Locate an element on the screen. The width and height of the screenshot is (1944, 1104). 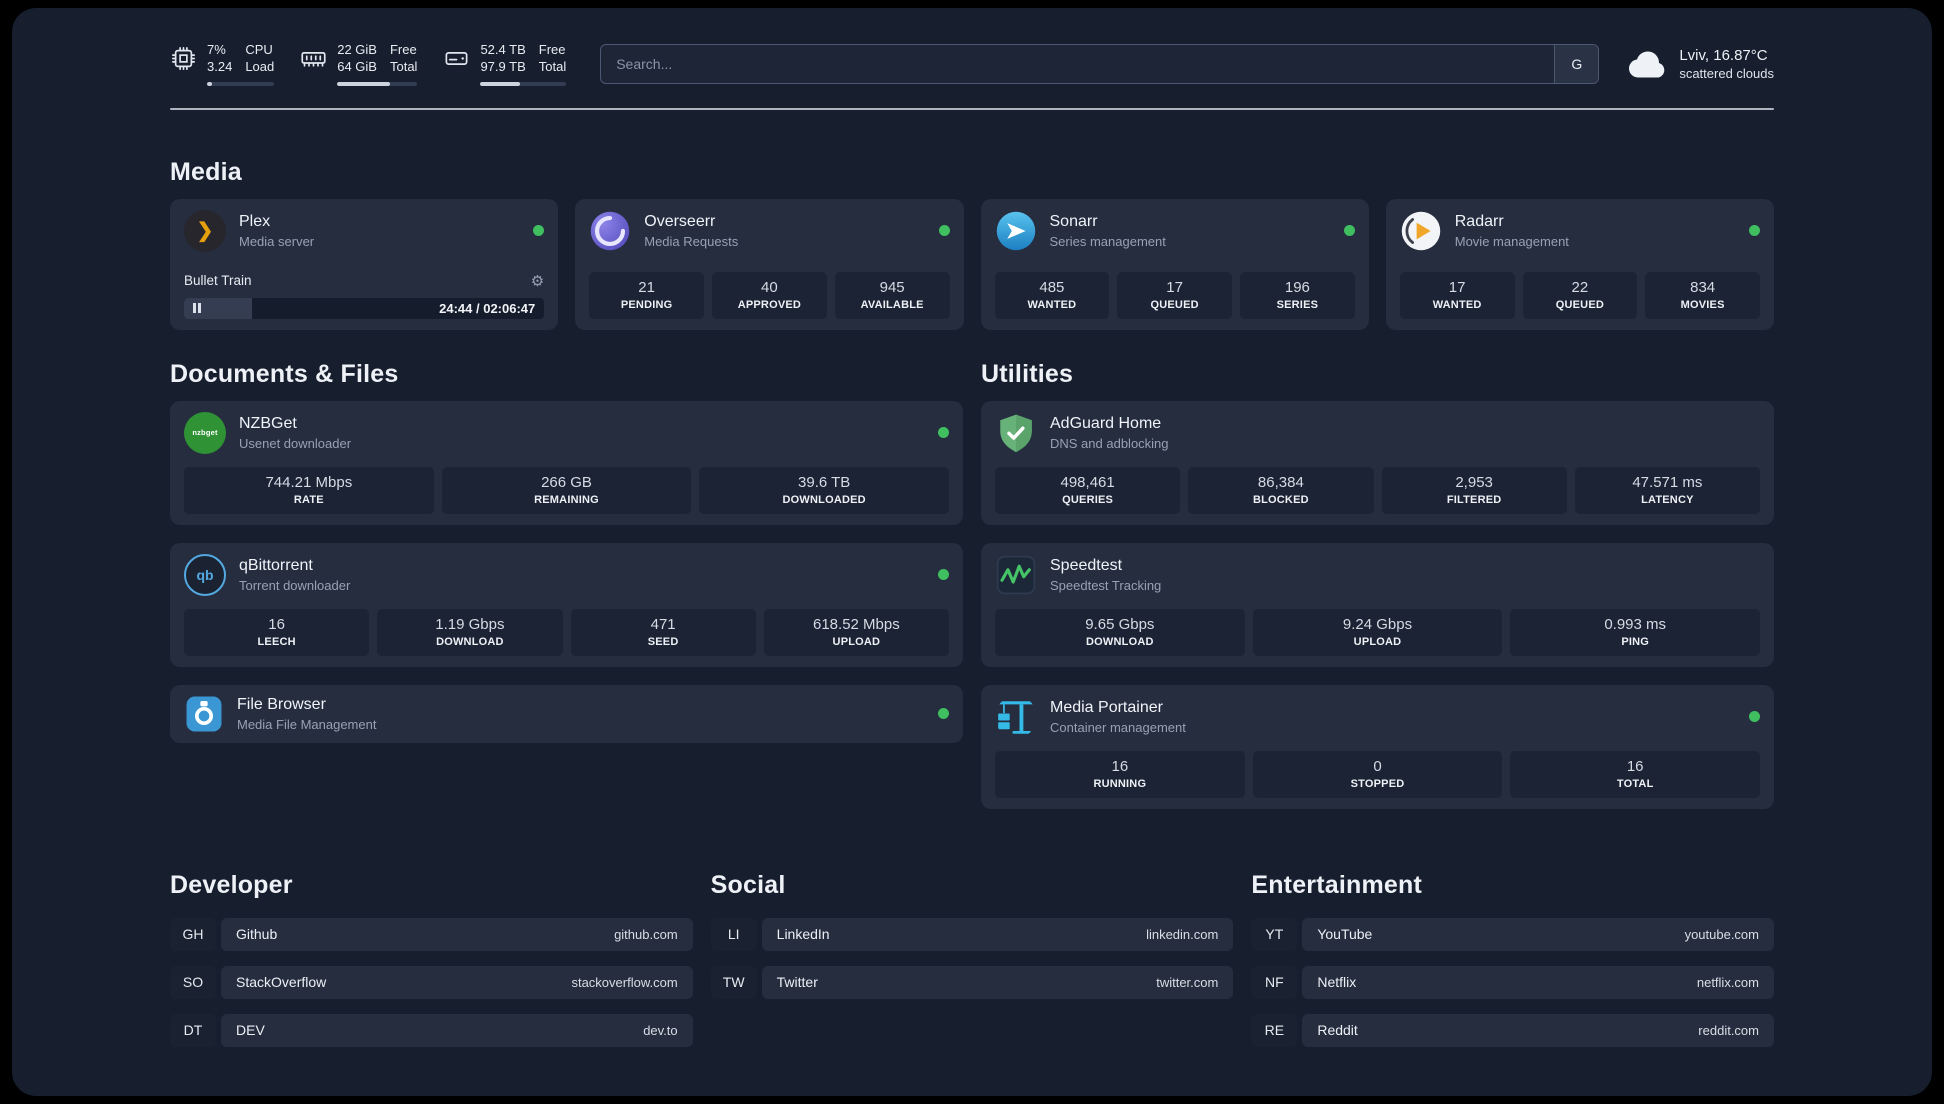
social-section-title: Social is located at coordinates (748, 884).